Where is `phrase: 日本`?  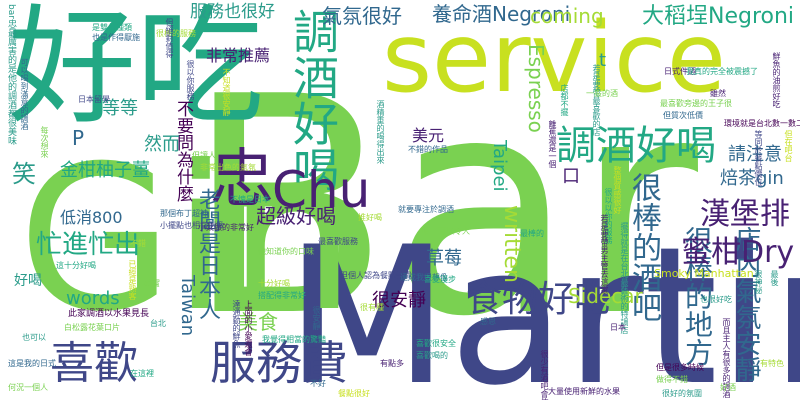
phrase: 日本 is located at coordinates (618, 327).